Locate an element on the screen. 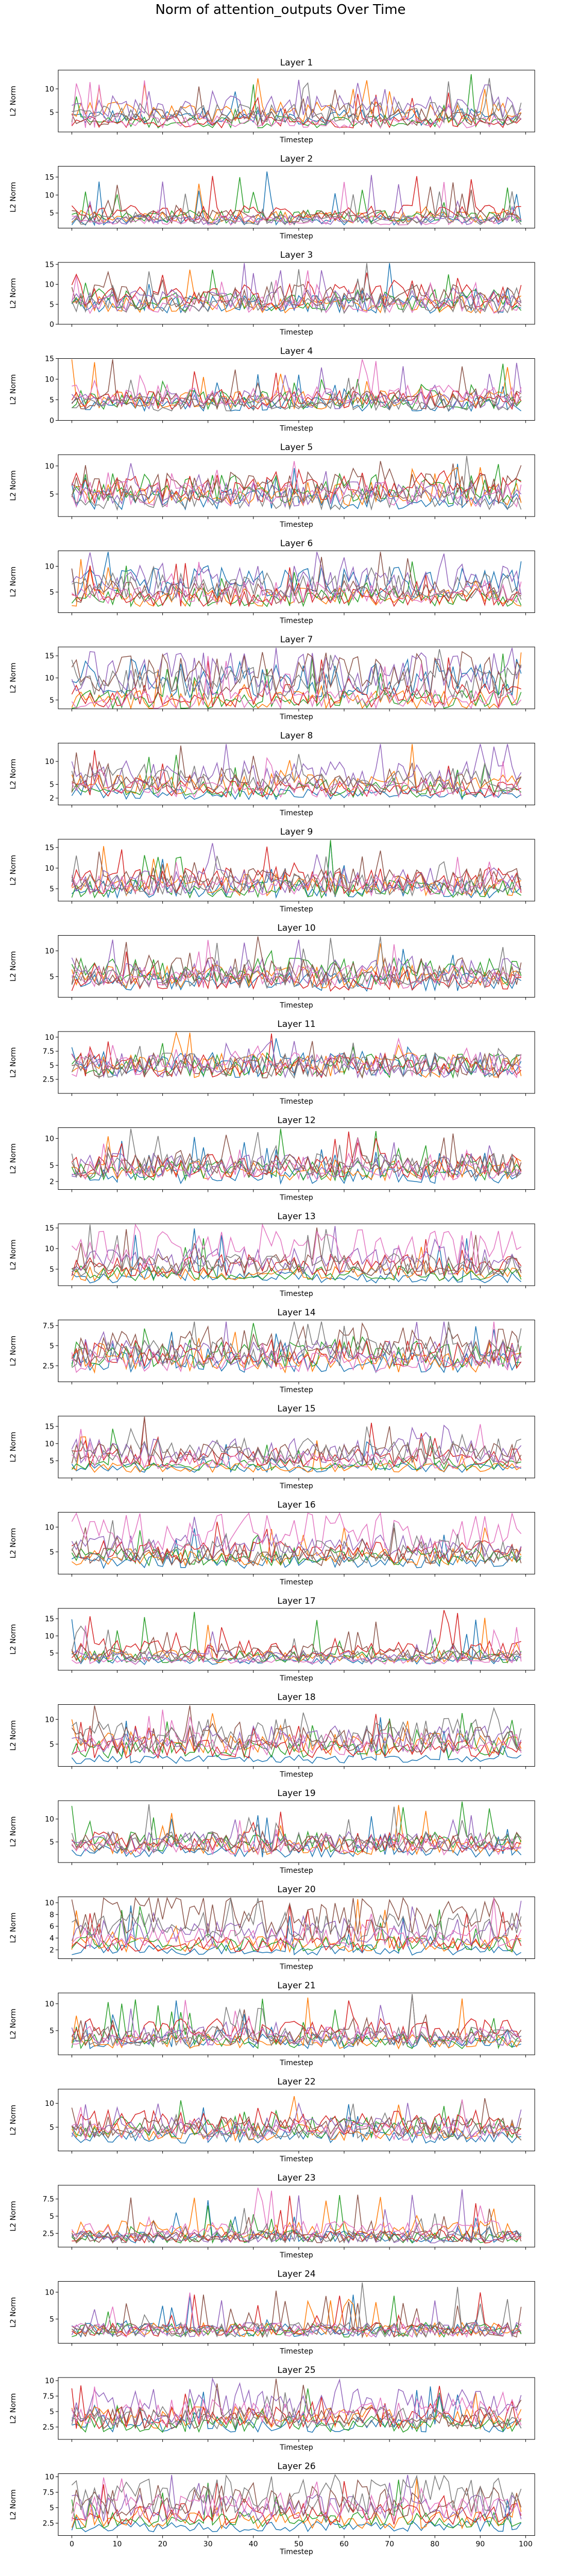 The height and width of the screenshot is (2576, 561). x-tick-label: 20 is located at coordinates (162, 2545).